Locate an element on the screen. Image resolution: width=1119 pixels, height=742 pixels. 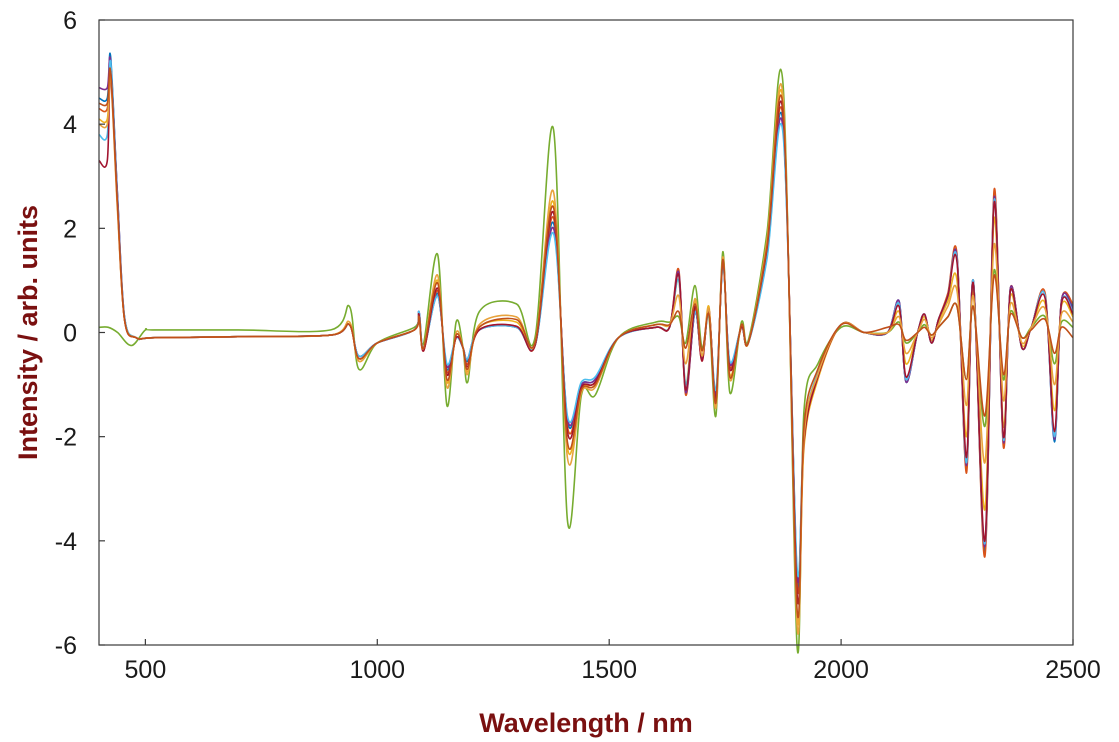
y-tick-label: -2 is located at coordinates (66, 438).